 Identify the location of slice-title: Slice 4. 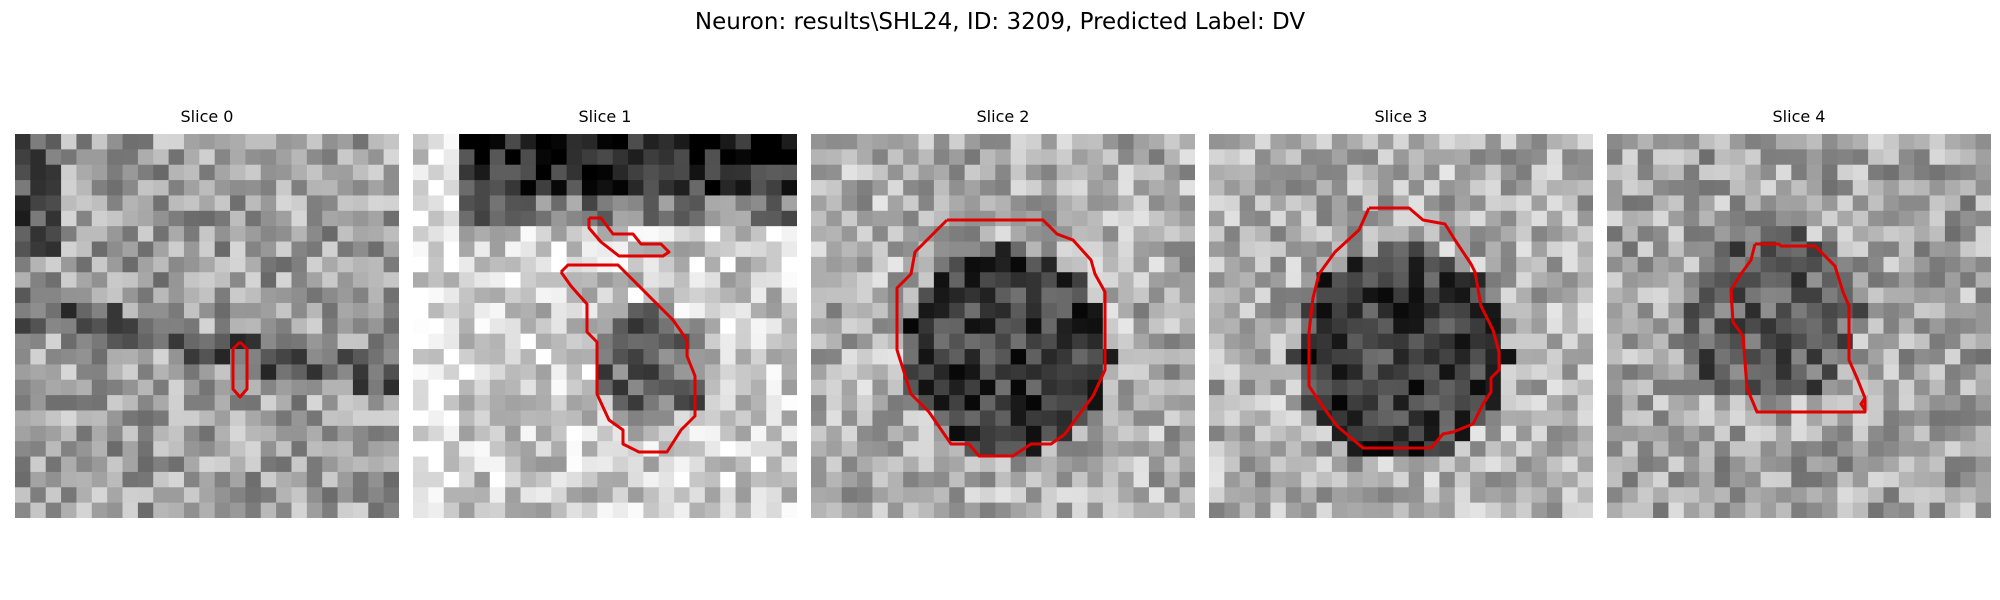
(1799, 116).